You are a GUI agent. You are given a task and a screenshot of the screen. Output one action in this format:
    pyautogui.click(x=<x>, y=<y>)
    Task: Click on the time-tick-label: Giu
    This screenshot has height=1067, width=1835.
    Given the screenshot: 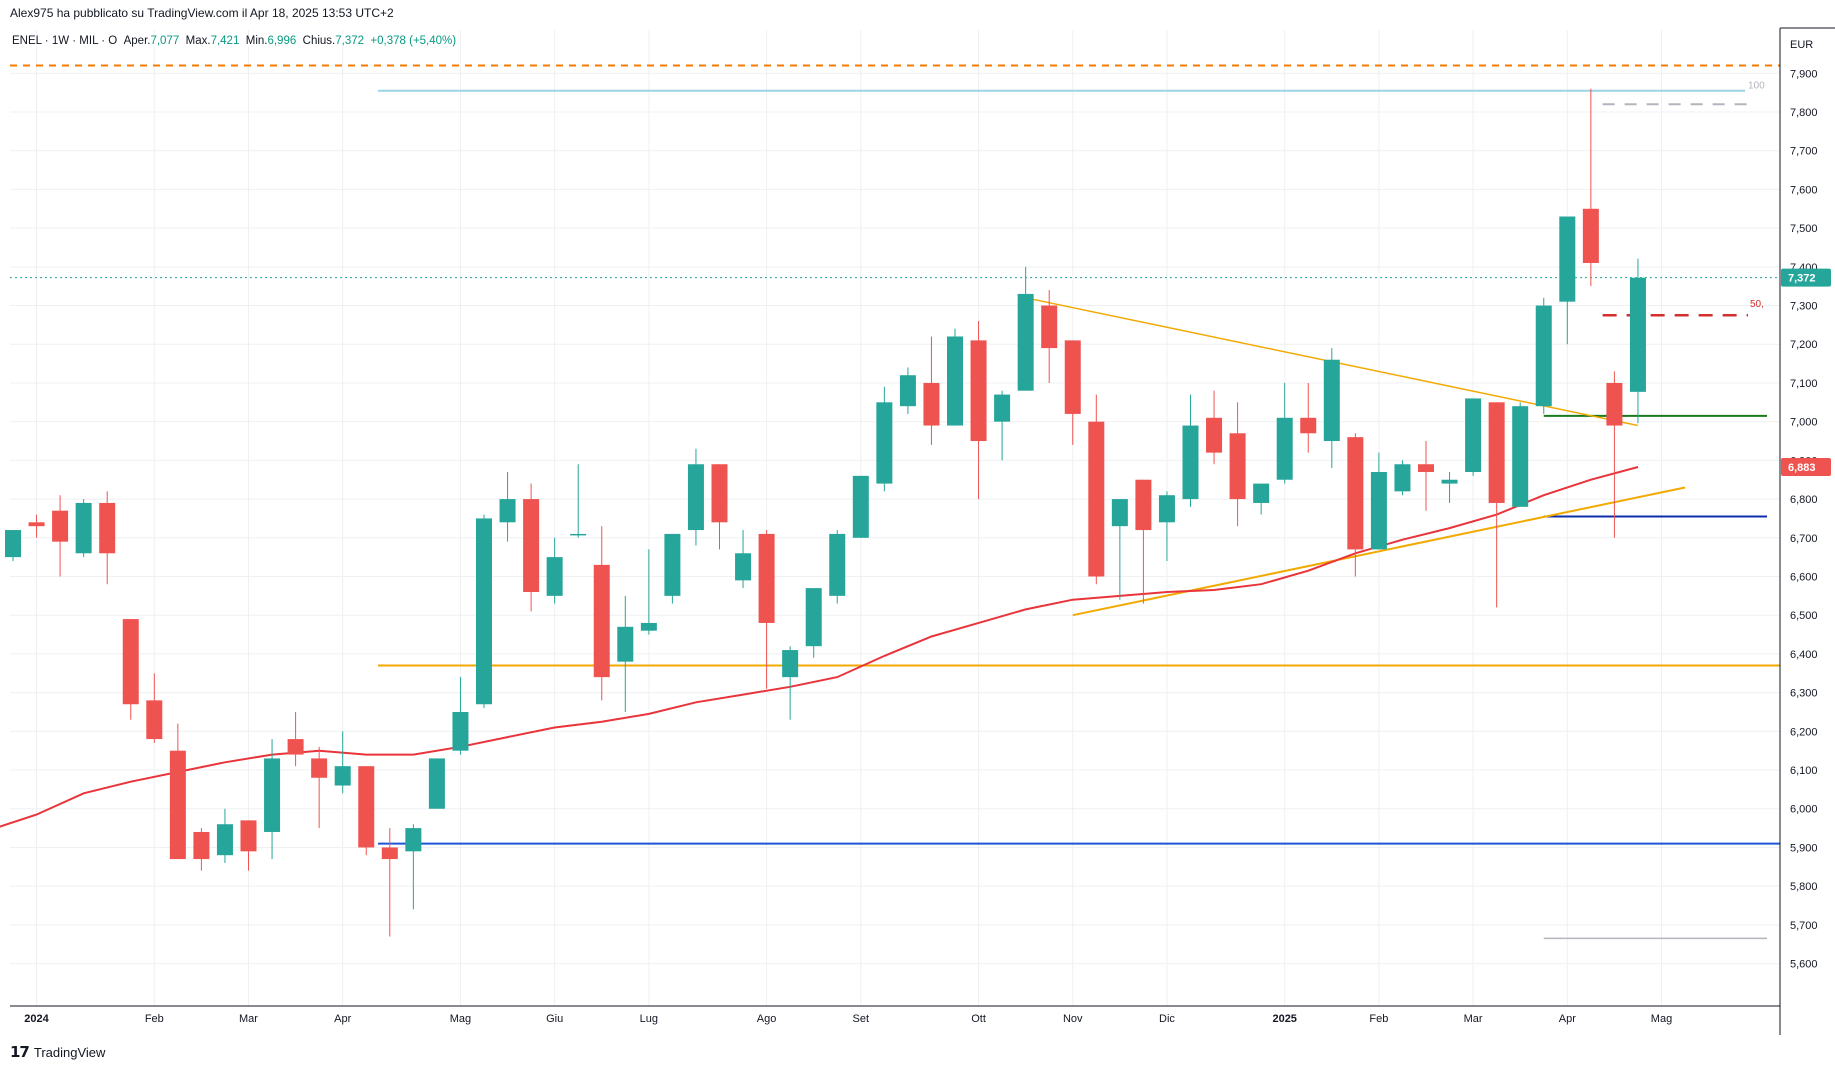 What is the action you would take?
    pyautogui.click(x=554, y=1019)
    